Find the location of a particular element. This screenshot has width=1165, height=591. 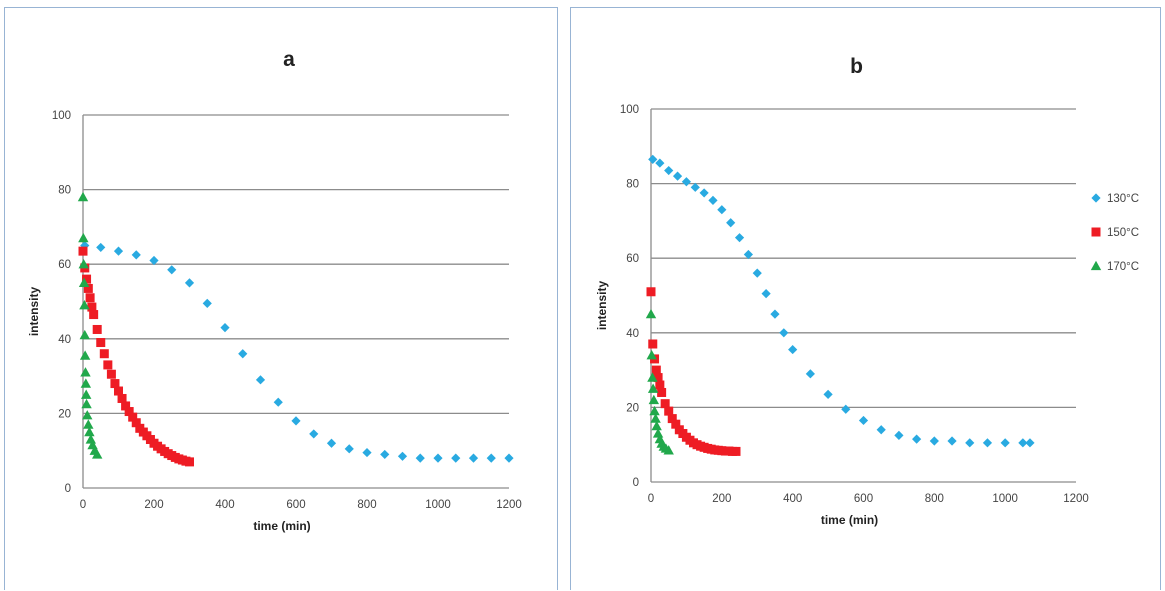

chart-b-y-axis-label: intensity is located at coordinates (602, 306).